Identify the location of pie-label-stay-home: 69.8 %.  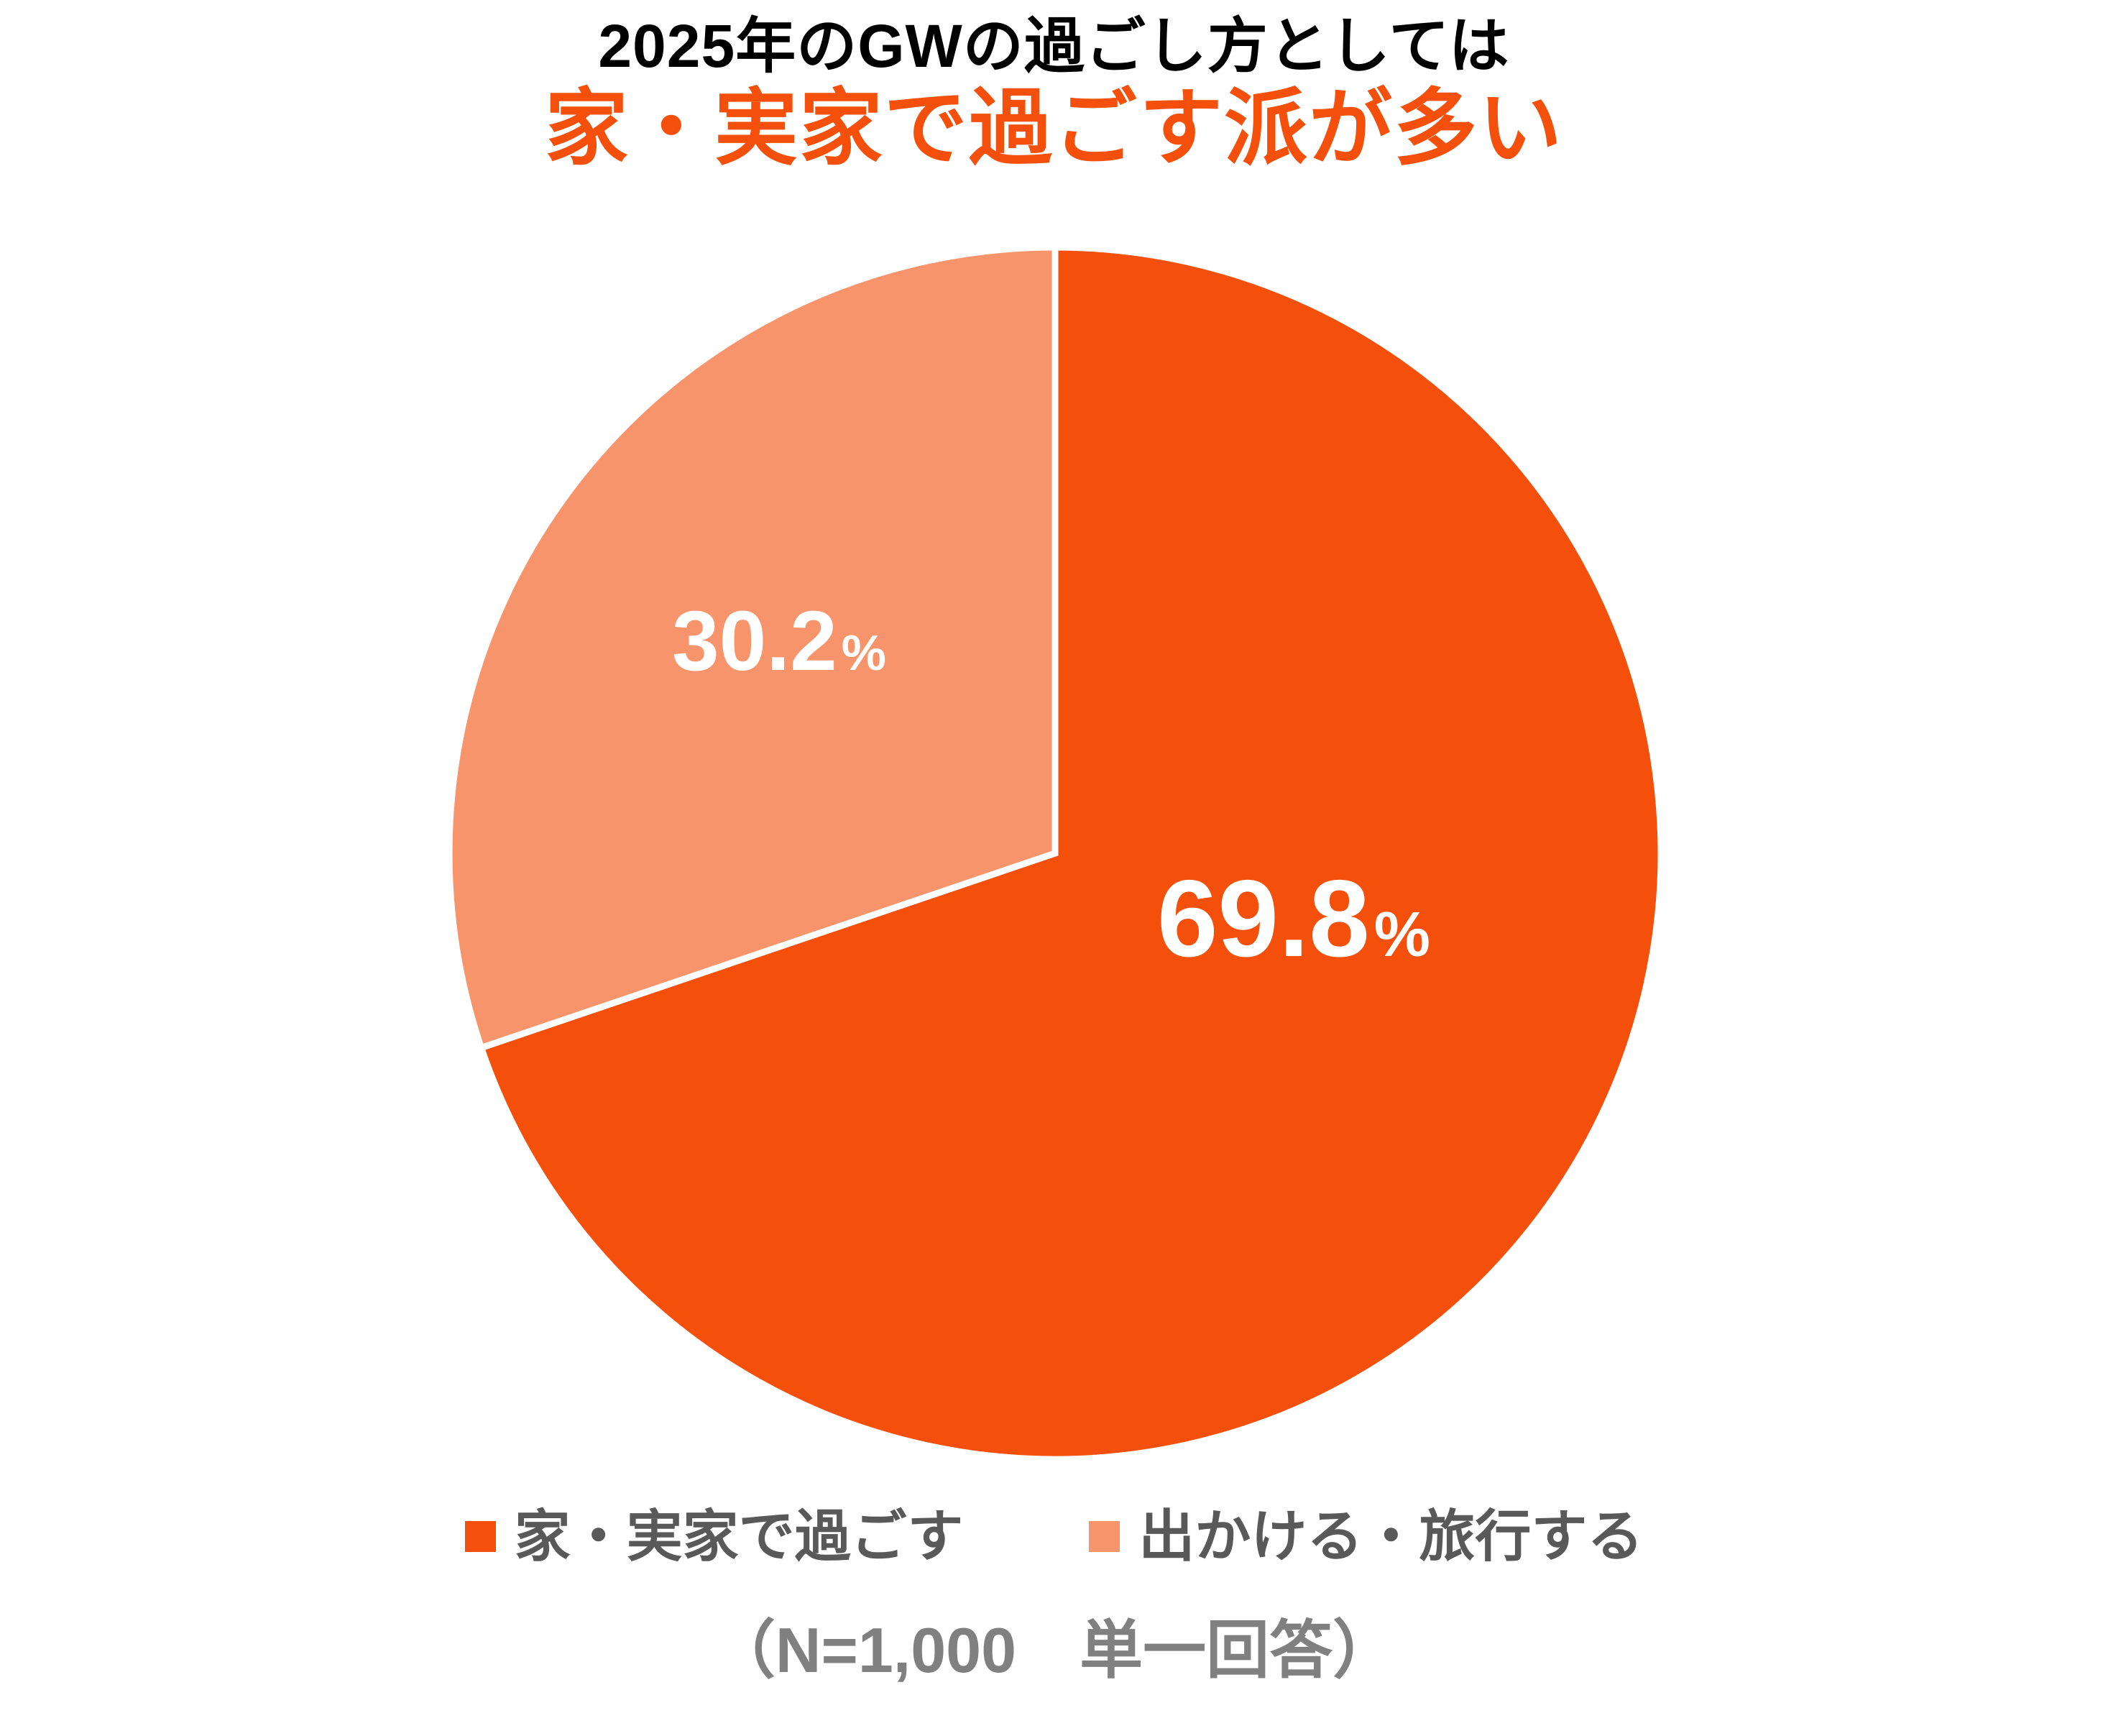
(1293, 918).